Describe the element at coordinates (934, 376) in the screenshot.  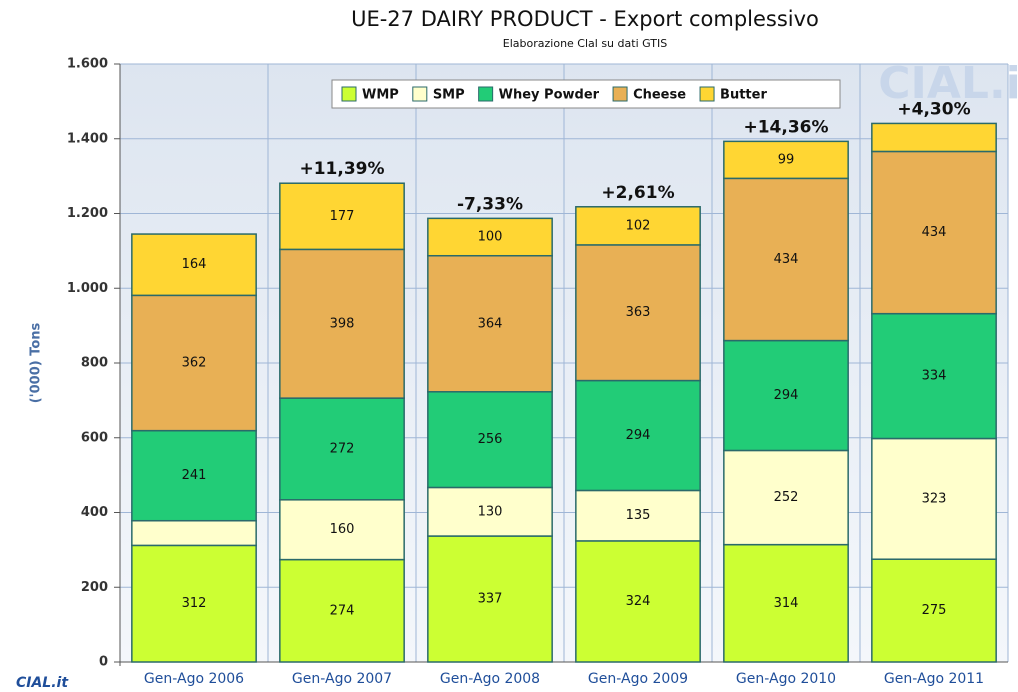
I see `data-label: 334` at that location.